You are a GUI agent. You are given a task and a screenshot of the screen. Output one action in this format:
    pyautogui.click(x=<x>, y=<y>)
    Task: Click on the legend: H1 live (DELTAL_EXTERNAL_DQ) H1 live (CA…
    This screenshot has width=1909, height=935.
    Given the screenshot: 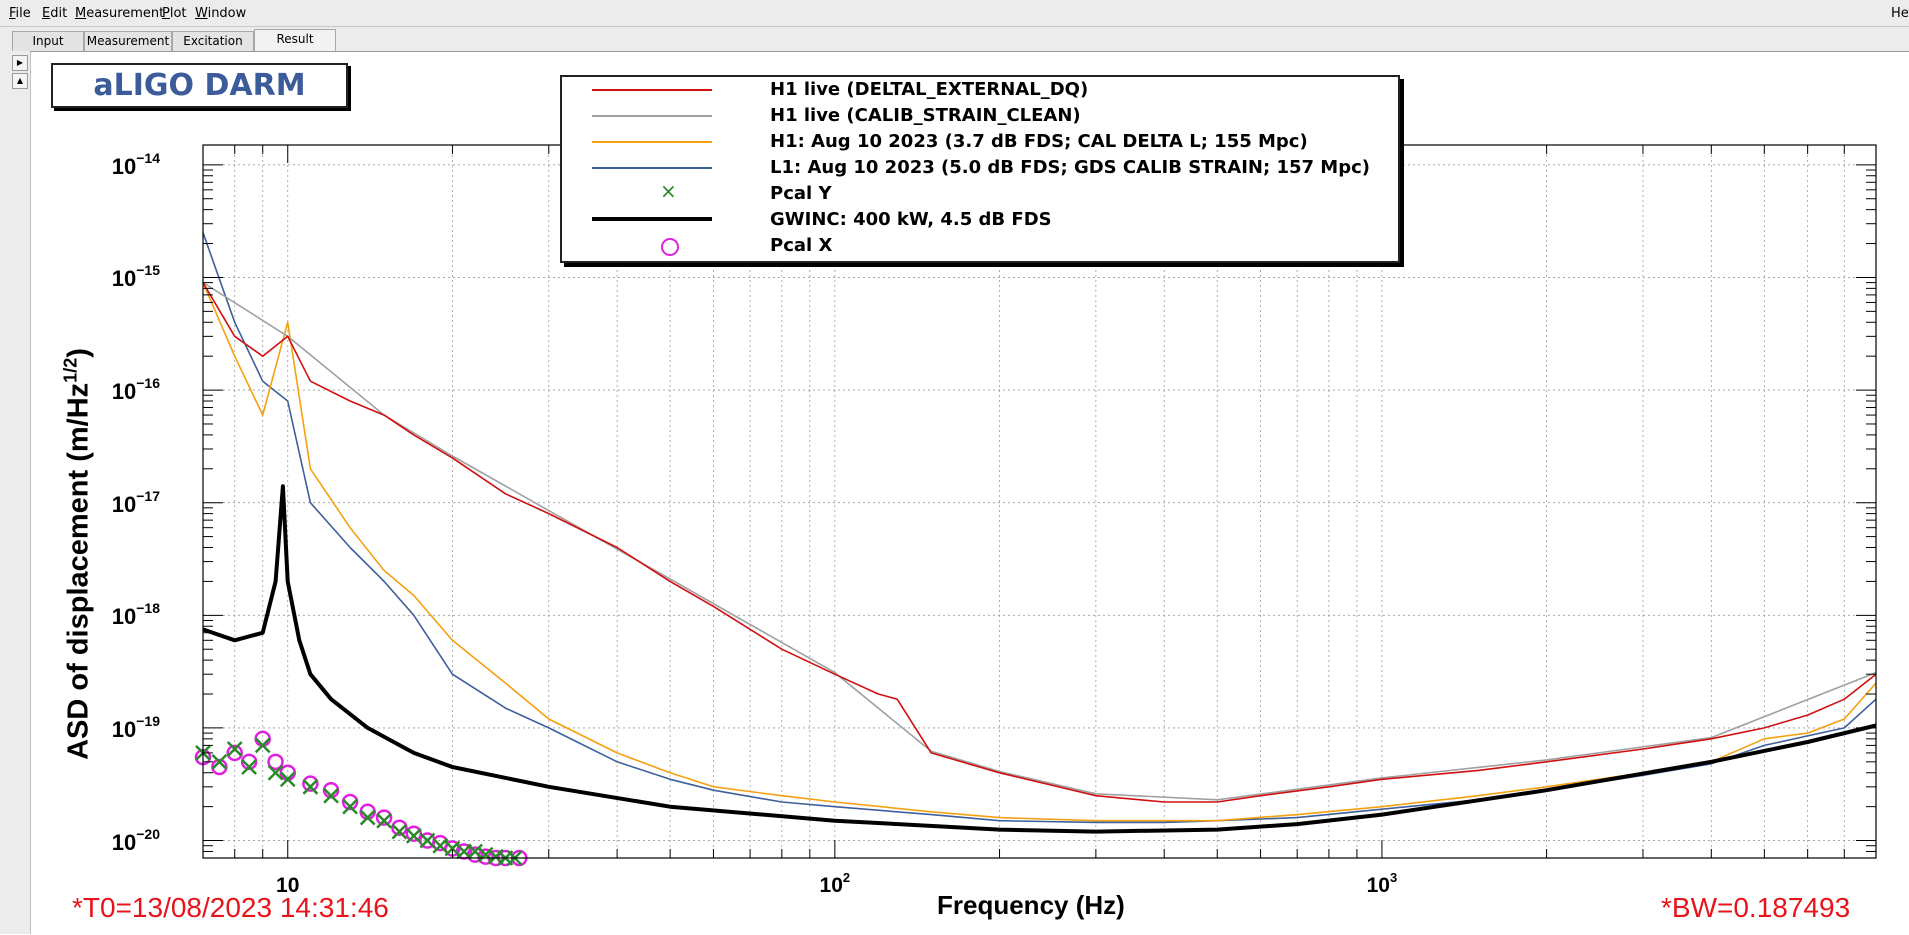 What is the action you would take?
    pyautogui.click(x=980, y=169)
    